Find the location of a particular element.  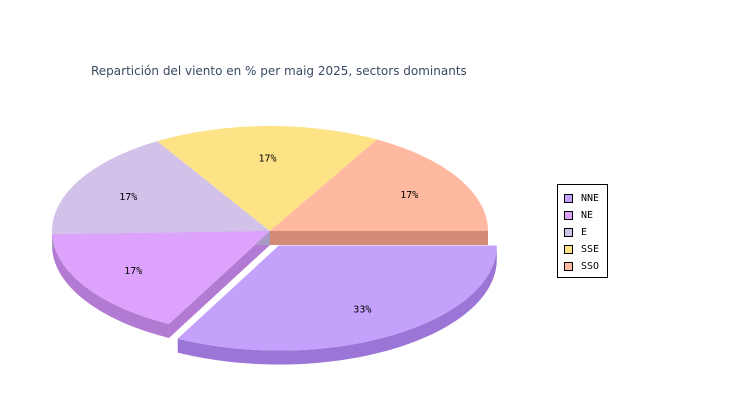

legend-swatch-ne is located at coordinates (568, 215).